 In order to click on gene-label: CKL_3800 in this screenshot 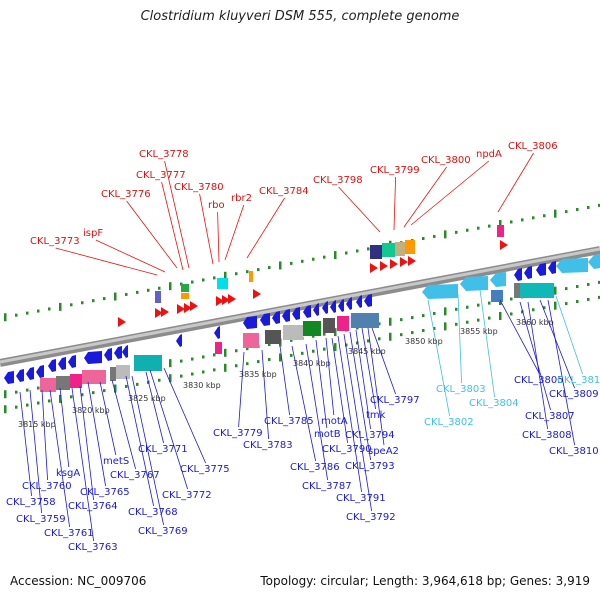, I will do `click(446, 160)`.